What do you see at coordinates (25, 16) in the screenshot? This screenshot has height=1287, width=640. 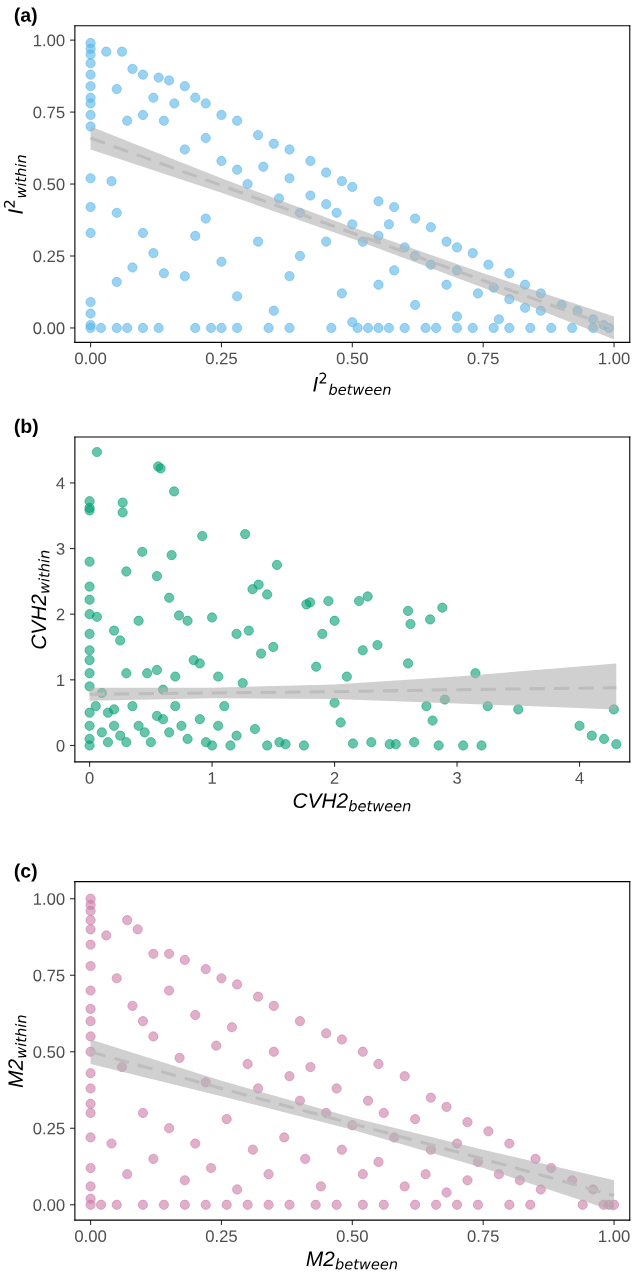 I see `chart-title: (a)` at bounding box center [25, 16].